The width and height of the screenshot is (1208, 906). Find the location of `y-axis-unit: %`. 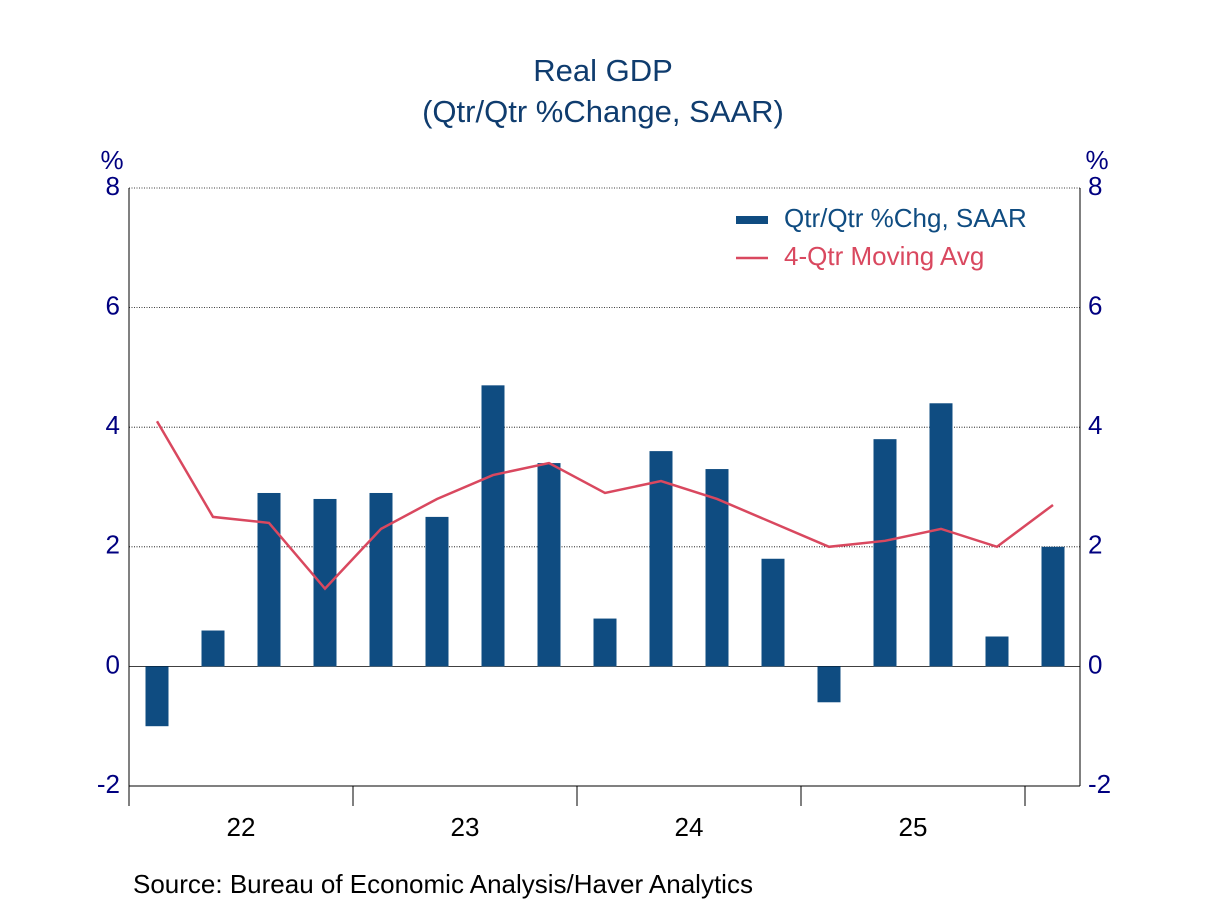

y-axis-unit: % is located at coordinates (111, 160).